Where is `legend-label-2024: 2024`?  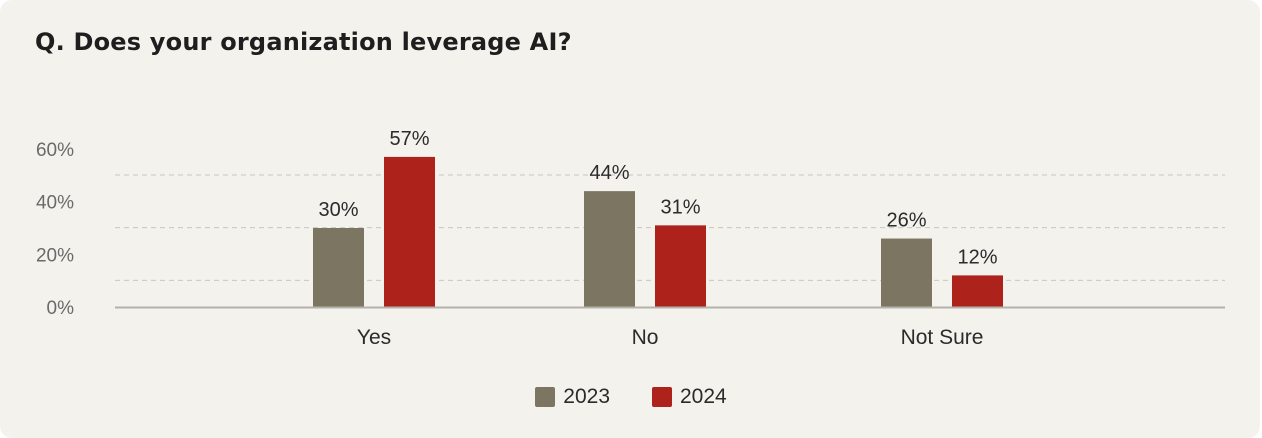
legend-label-2024: 2024 is located at coordinates (703, 396).